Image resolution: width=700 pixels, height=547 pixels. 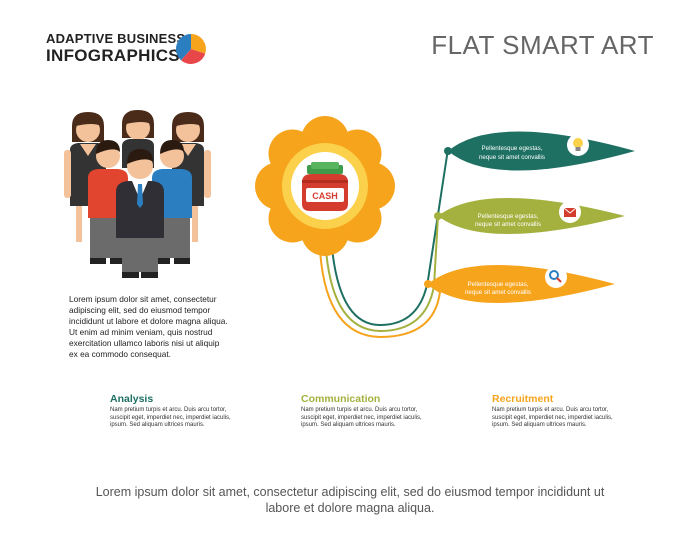 I want to click on brand-title: ADAPTIVE BUSINESS INFOGRAPHICS, so click(x=115, y=48).